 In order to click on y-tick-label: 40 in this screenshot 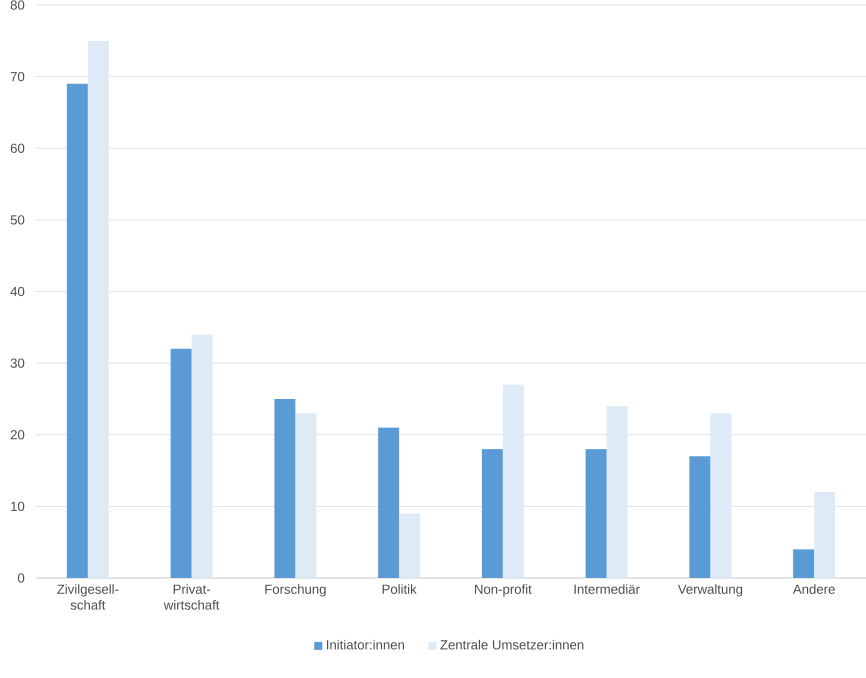, I will do `click(17, 291)`.